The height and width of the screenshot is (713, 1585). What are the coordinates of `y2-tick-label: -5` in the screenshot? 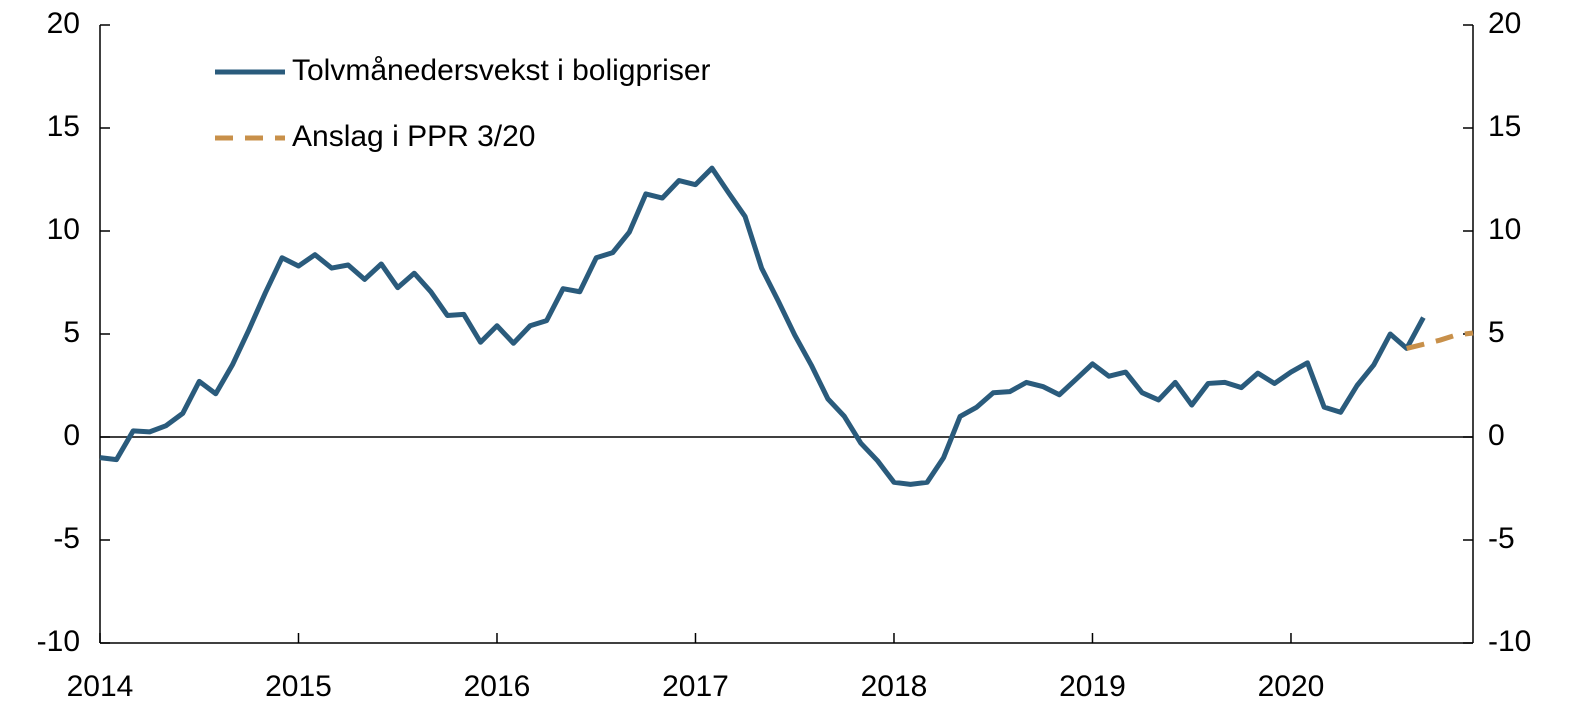 It's located at (1501, 538).